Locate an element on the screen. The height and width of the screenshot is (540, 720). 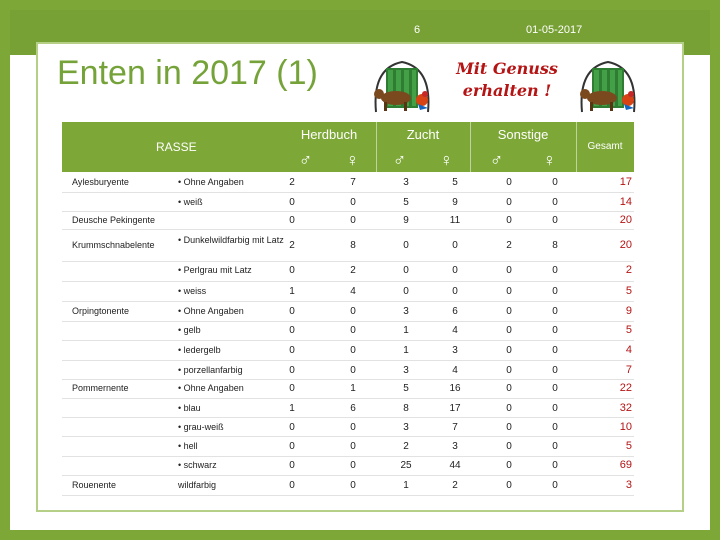
total-cell: 17 is located at coordinates (625, 182).